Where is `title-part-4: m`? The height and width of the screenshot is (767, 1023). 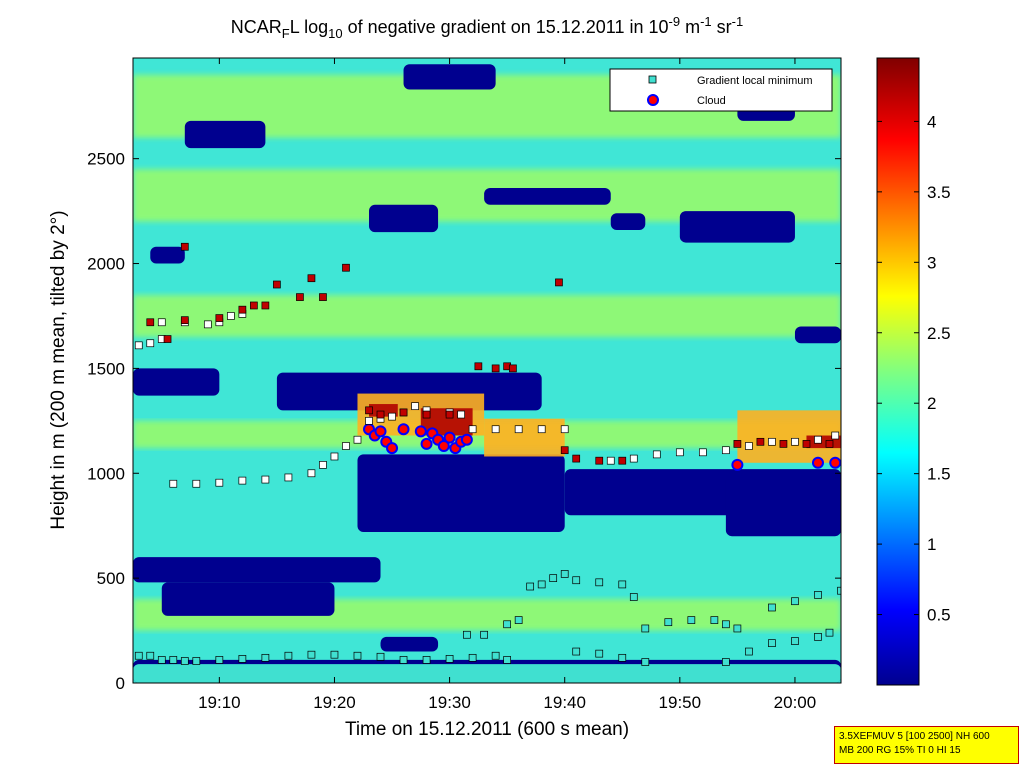
title-part-4: m is located at coordinates (690, 27).